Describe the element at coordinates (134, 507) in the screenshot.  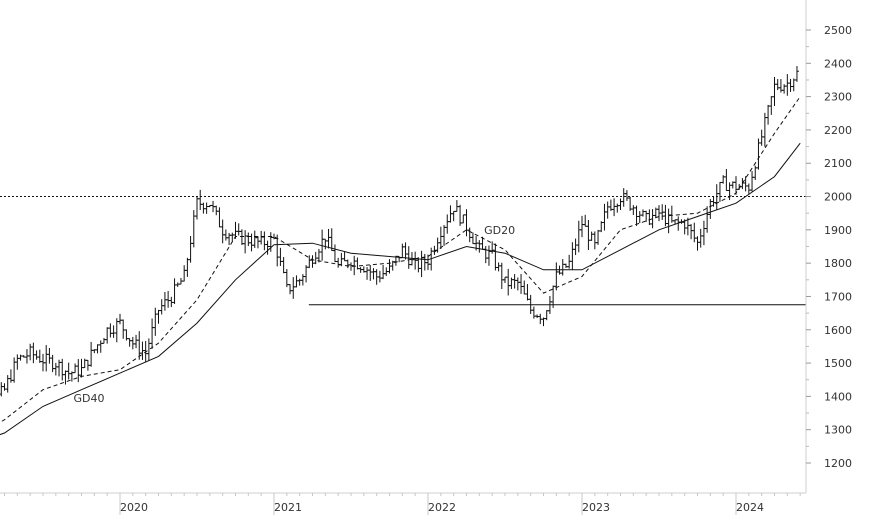
I see `x-tick-label: 2020` at that location.